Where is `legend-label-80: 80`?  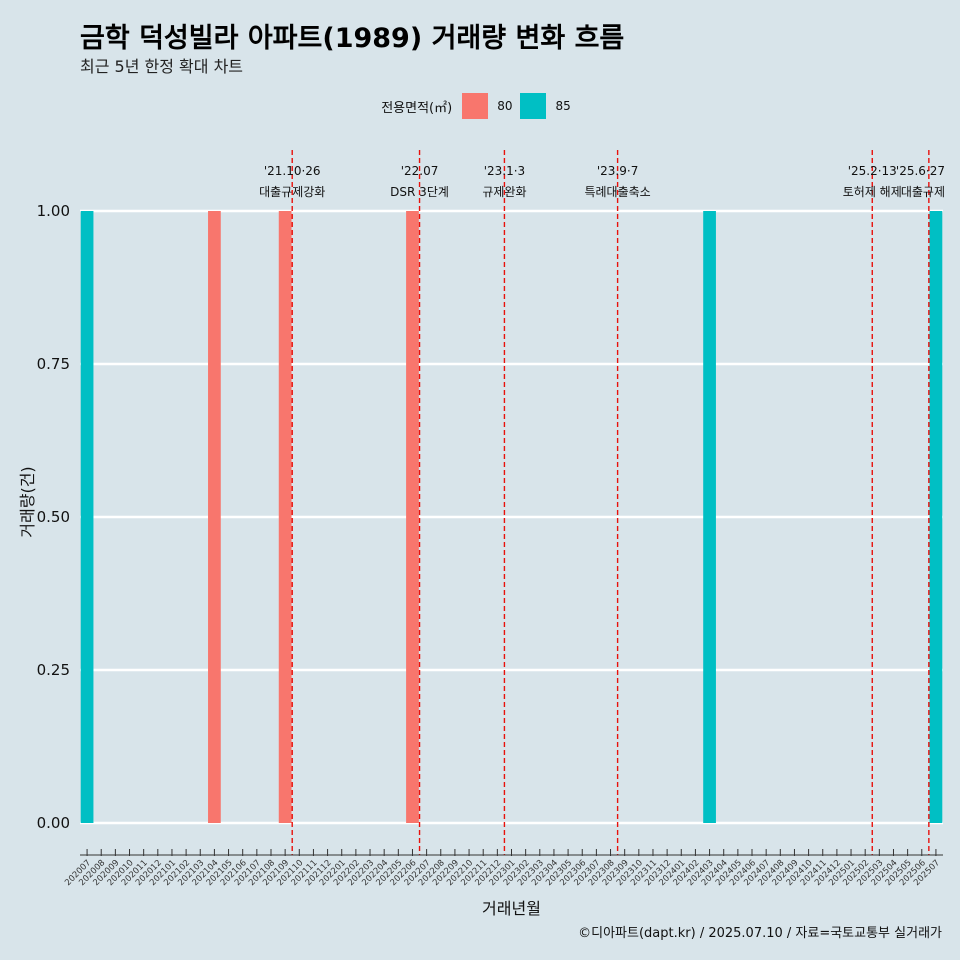
legend-label-80: 80 is located at coordinates (505, 106).